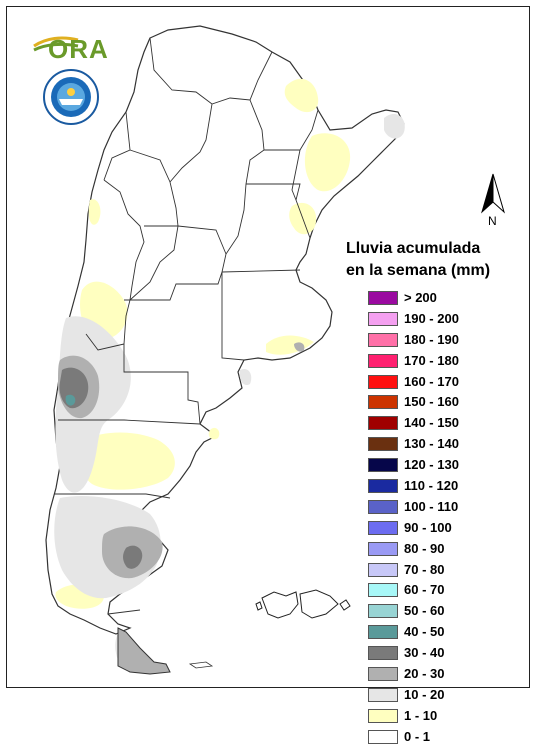 The height and width of the screenshot is (749, 538). Describe the element at coordinates (70, 400) in the screenshot. I see `rain-40-50-regions` at that location.